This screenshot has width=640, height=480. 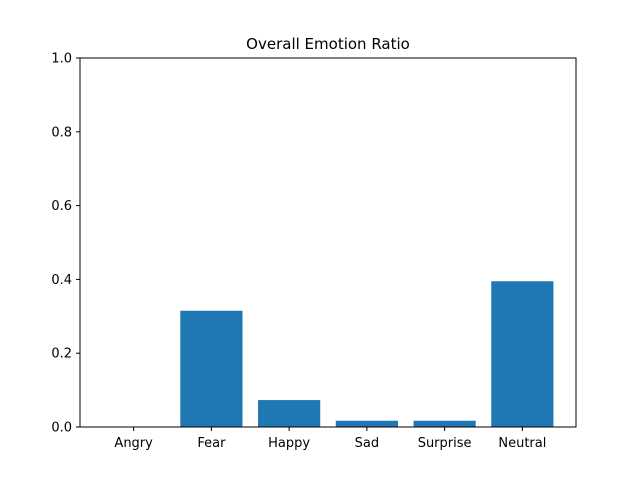 What do you see at coordinates (289, 413) in the screenshot?
I see `bar-happy` at bounding box center [289, 413].